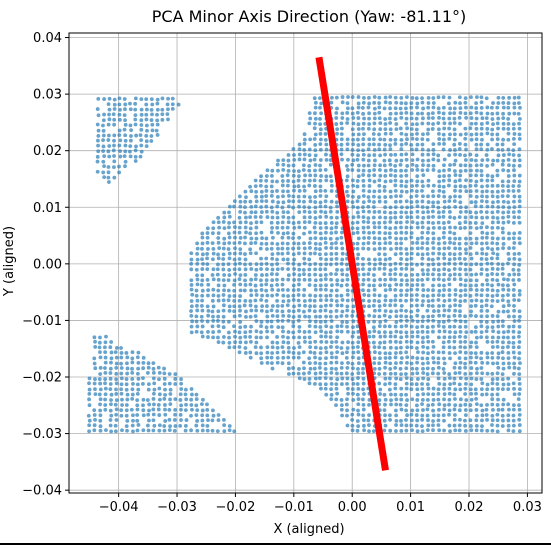 This screenshot has height=550, width=551. Describe the element at coordinates (47, 151) in the screenshot. I see `y-tick-label: 0.02` at that location.